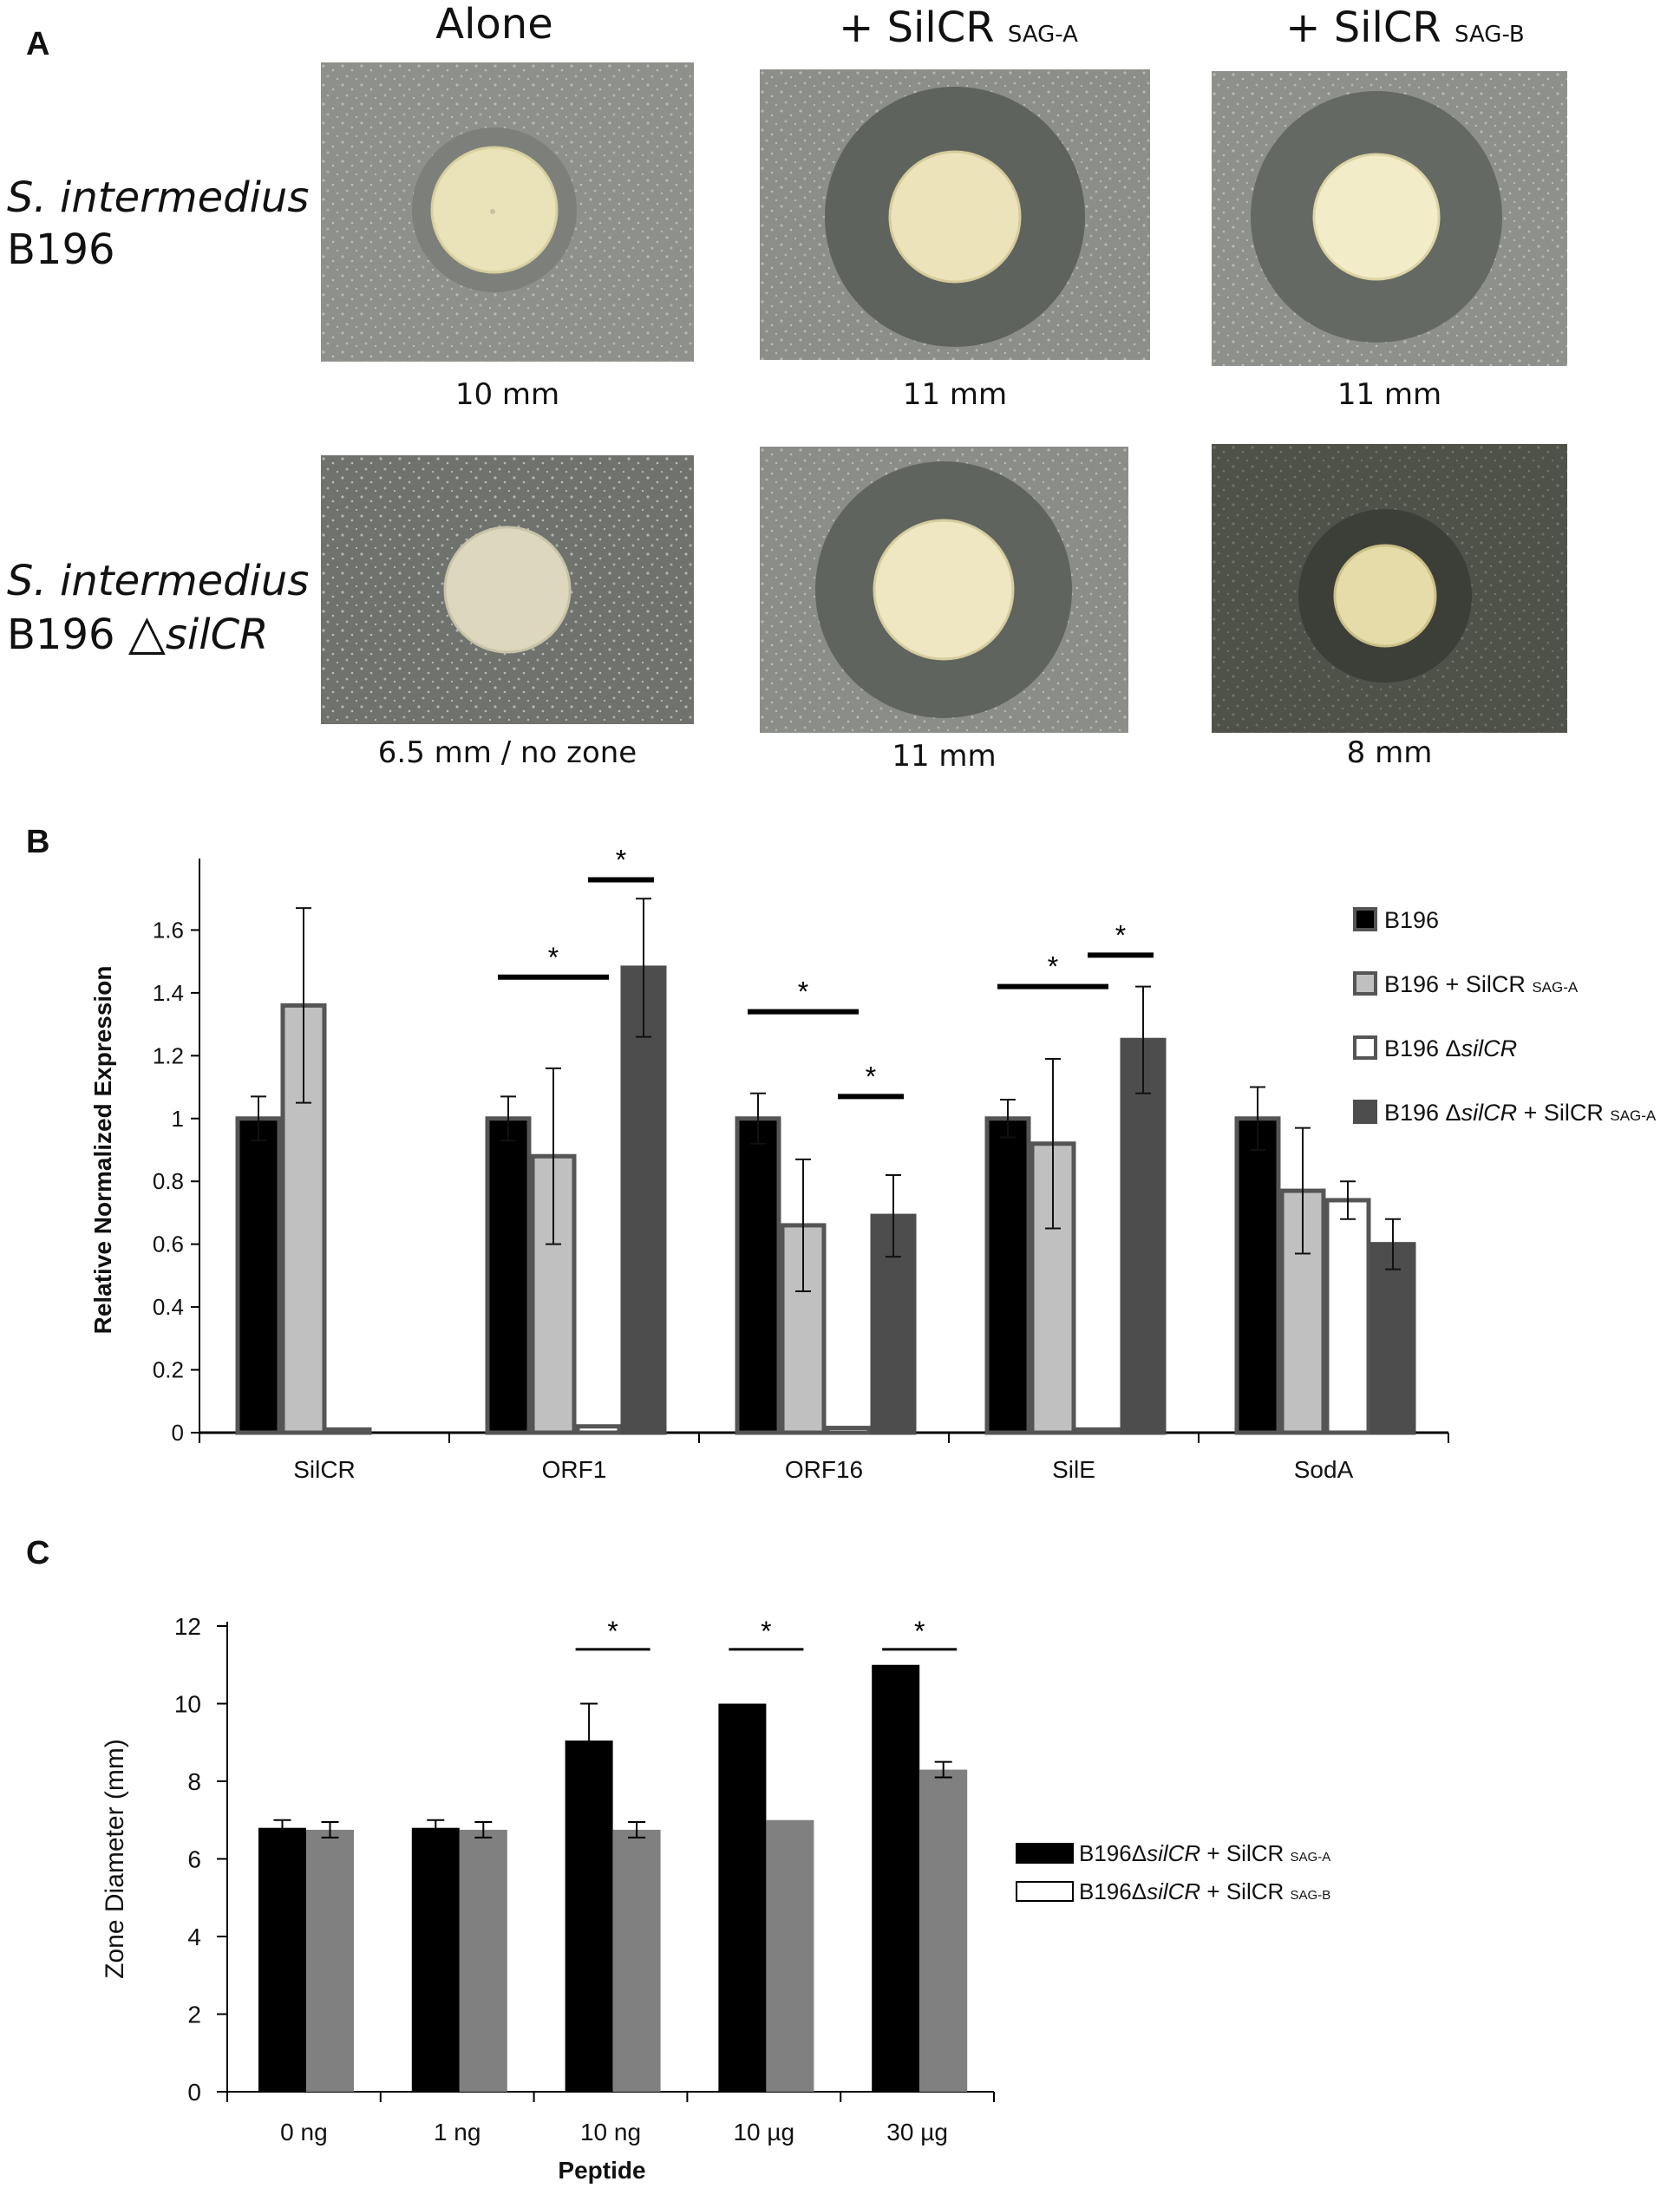  I want to click on y-tick-label: 8, so click(194, 1781).